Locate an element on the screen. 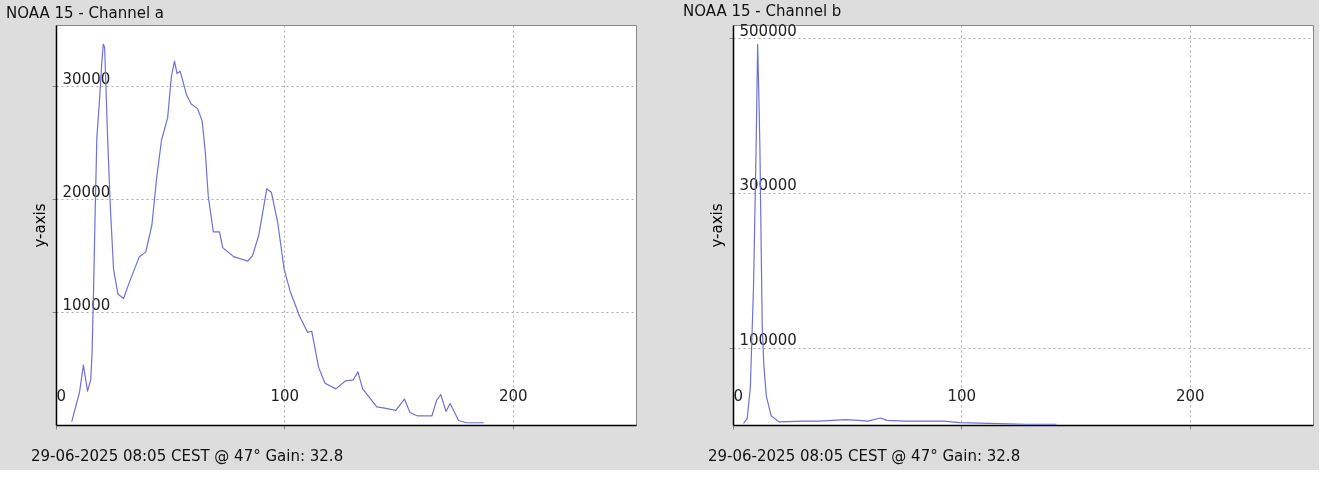  chart-title: NOAA 15 - Channel a is located at coordinates (85, 13).